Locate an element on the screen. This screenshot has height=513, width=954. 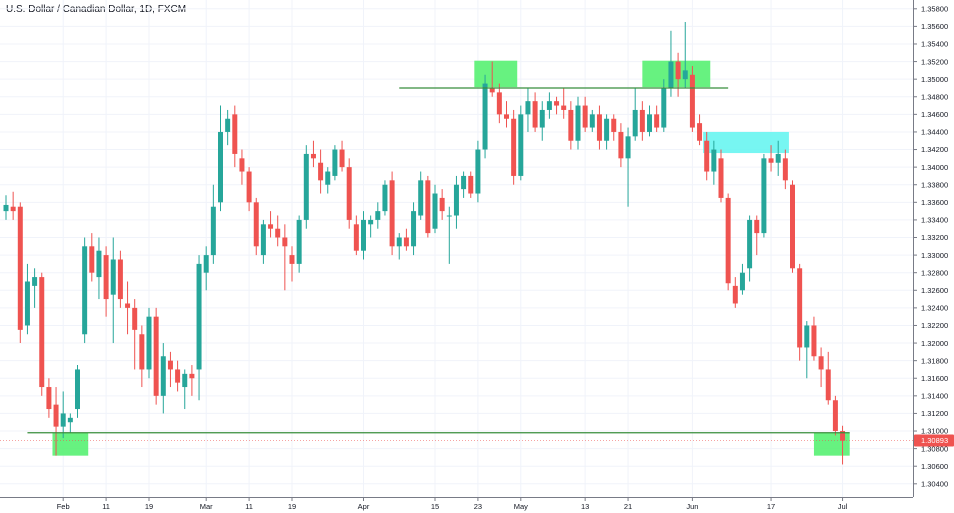
x-tick-label: Jul is located at coordinates (843, 506).